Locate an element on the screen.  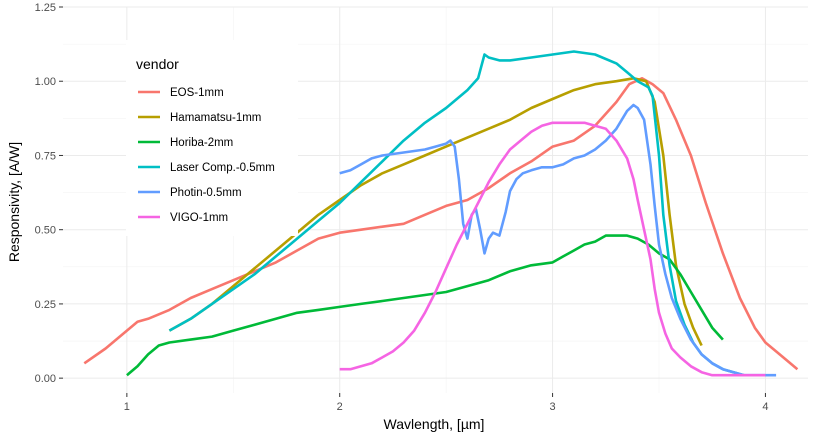
y-tick-label: 0.25 is located at coordinates (45, 305).